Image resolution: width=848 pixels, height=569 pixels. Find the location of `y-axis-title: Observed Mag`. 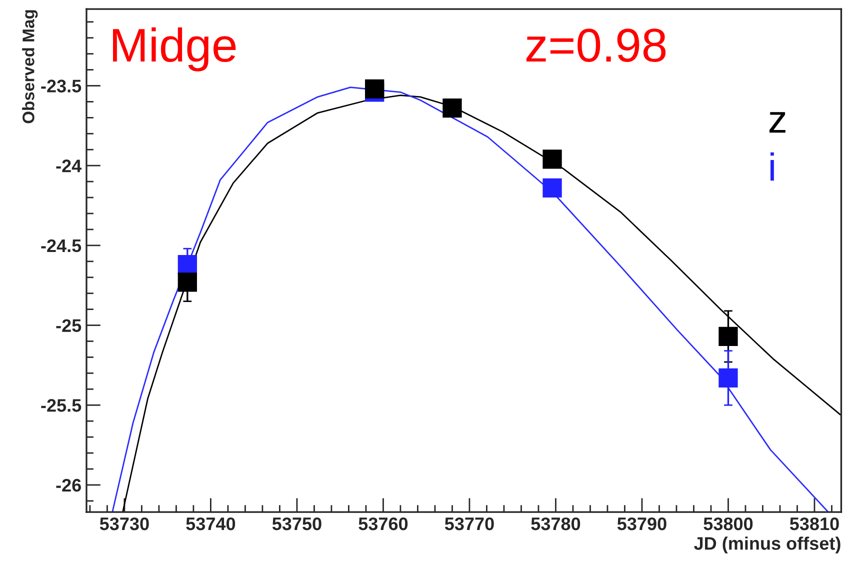

y-axis-title: Observed Mag is located at coordinates (30, 67).